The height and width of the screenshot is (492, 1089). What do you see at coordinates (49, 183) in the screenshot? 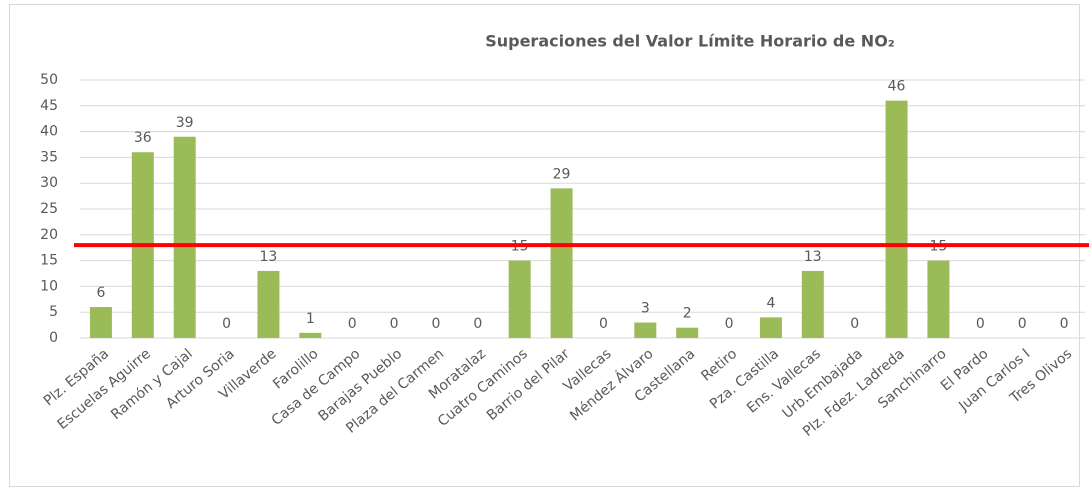
I see `y-tick-label: 30` at bounding box center [49, 183].